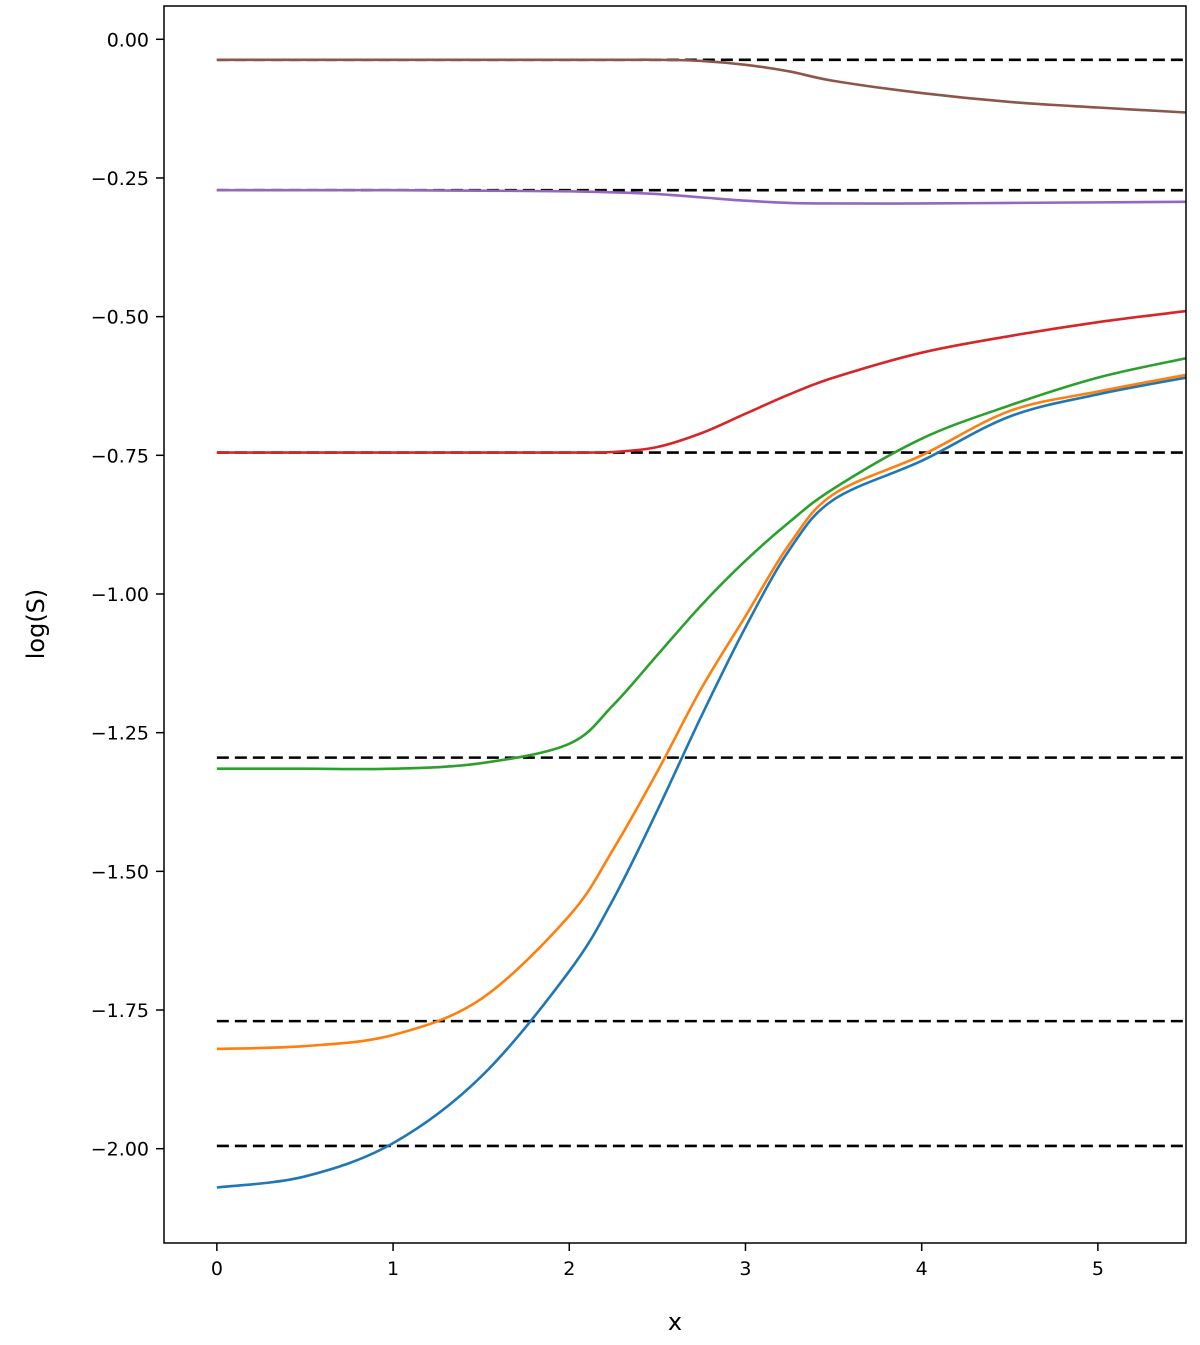 The image size is (1200, 1345). I want to click on x-tick-label: 0, so click(217, 1269).